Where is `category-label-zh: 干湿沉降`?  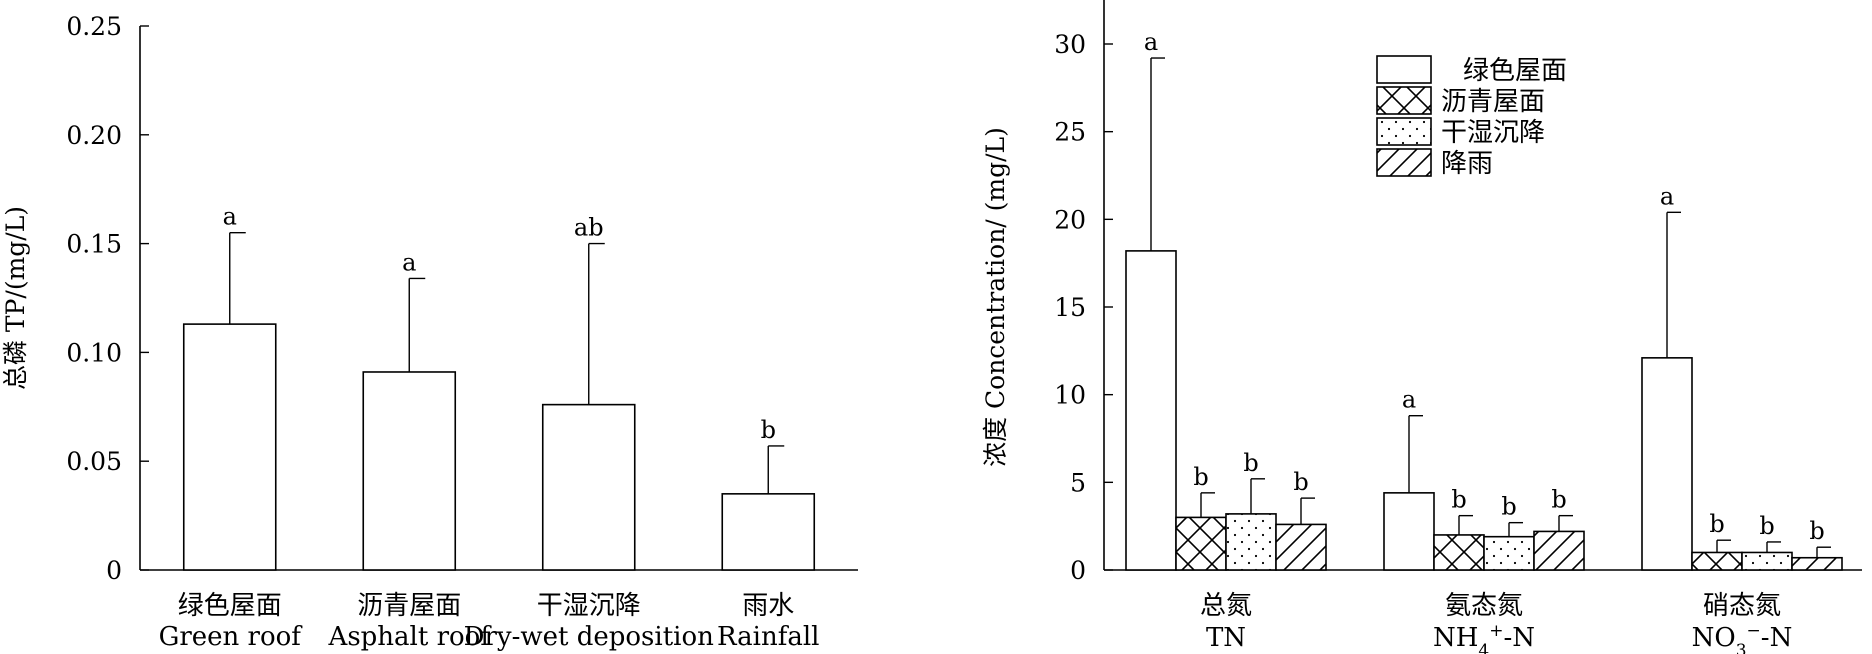 category-label-zh: 干湿沉降 is located at coordinates (589, 606).